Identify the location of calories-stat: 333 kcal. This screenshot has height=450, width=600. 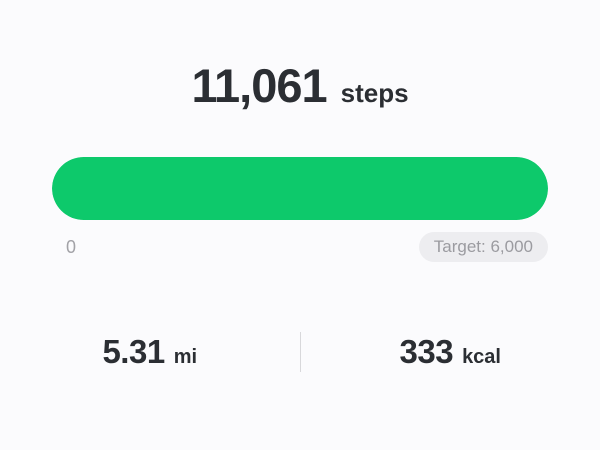
(450, 352).